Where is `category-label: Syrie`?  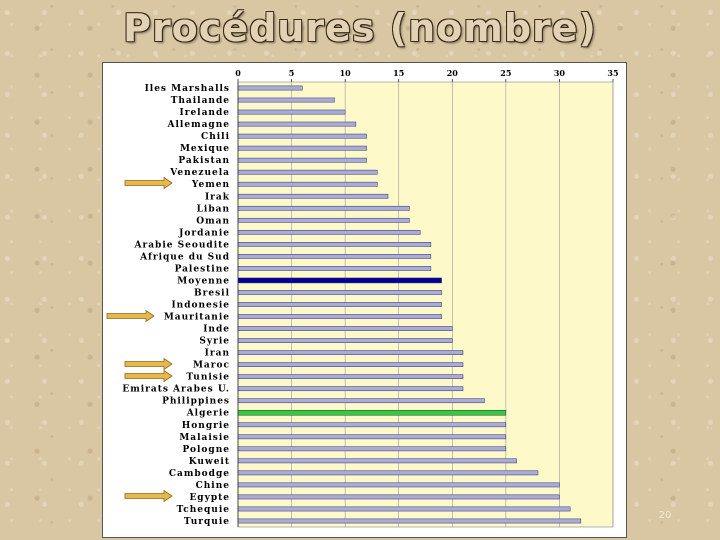
category-label: Syrie is located at coordinates (214, 342).